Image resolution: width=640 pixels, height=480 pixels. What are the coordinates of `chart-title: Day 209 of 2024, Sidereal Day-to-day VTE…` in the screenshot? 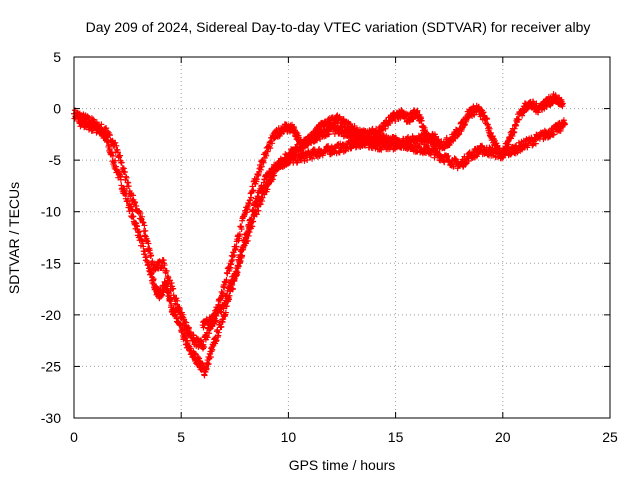 It's located at (338, 27).